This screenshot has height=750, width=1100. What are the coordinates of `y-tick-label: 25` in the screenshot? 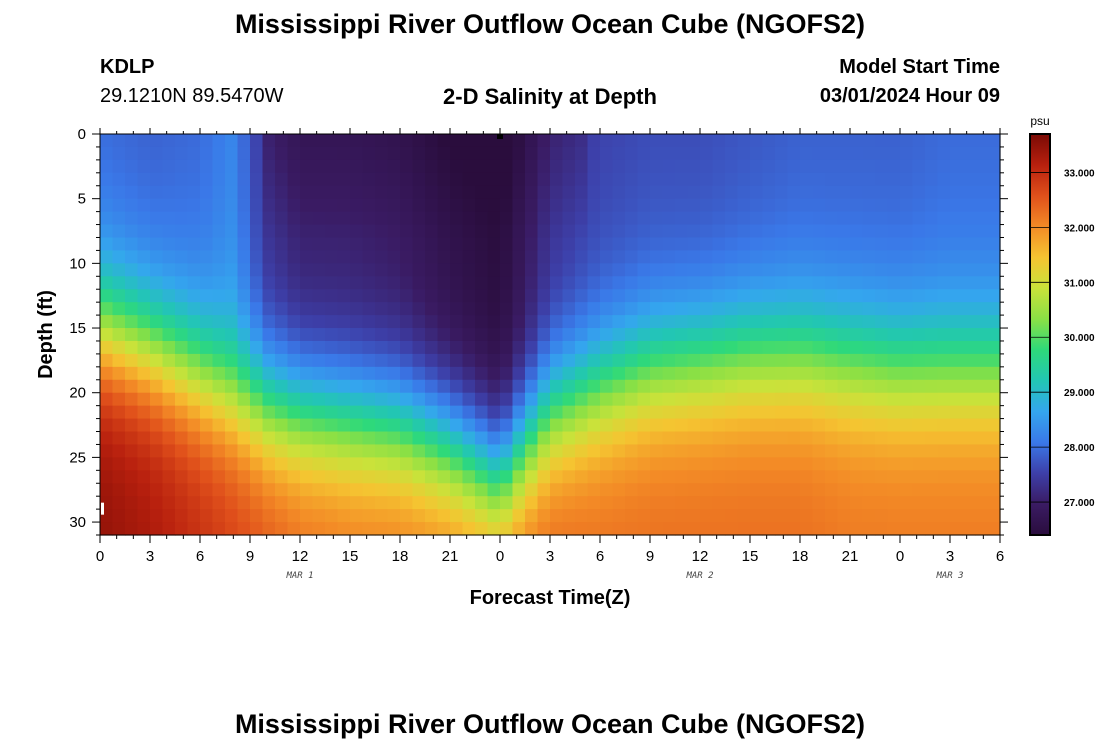 It's located at (77, 457).